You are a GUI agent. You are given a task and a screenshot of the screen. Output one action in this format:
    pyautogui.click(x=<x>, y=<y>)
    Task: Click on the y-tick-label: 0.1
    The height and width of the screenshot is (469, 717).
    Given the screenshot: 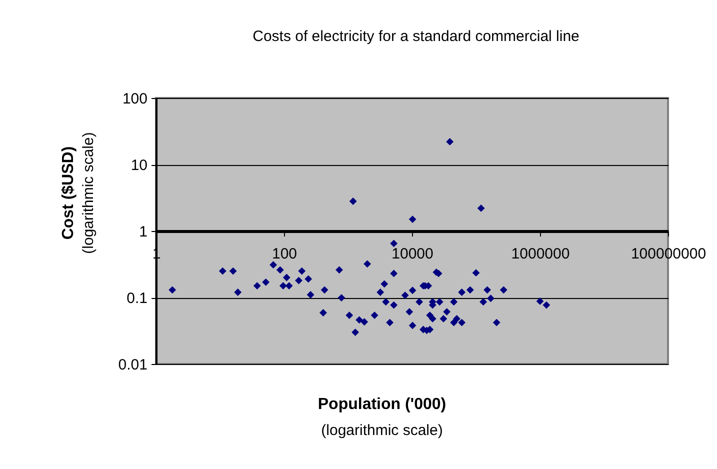 What is the action you would take?
    pyautogui.click(x=137, y=298)
    